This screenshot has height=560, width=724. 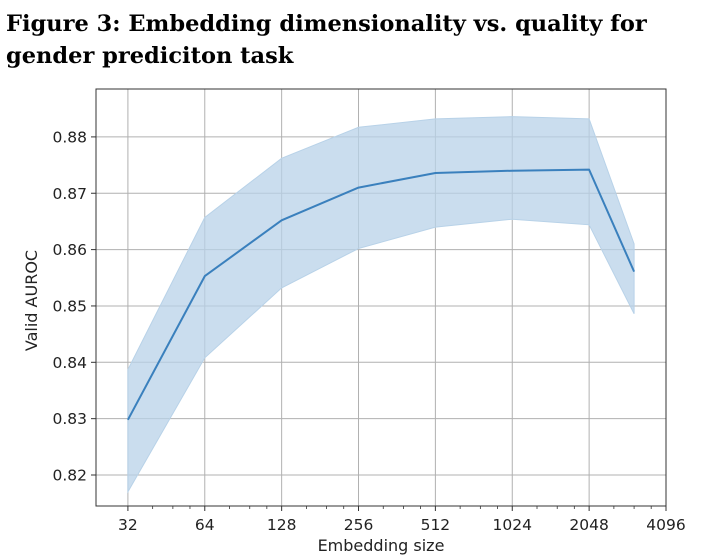 What do you see at coordinates (381, 545) in the screenshot?
I see `x-axis-label: Embedding size` at bounding box center [381, 545].